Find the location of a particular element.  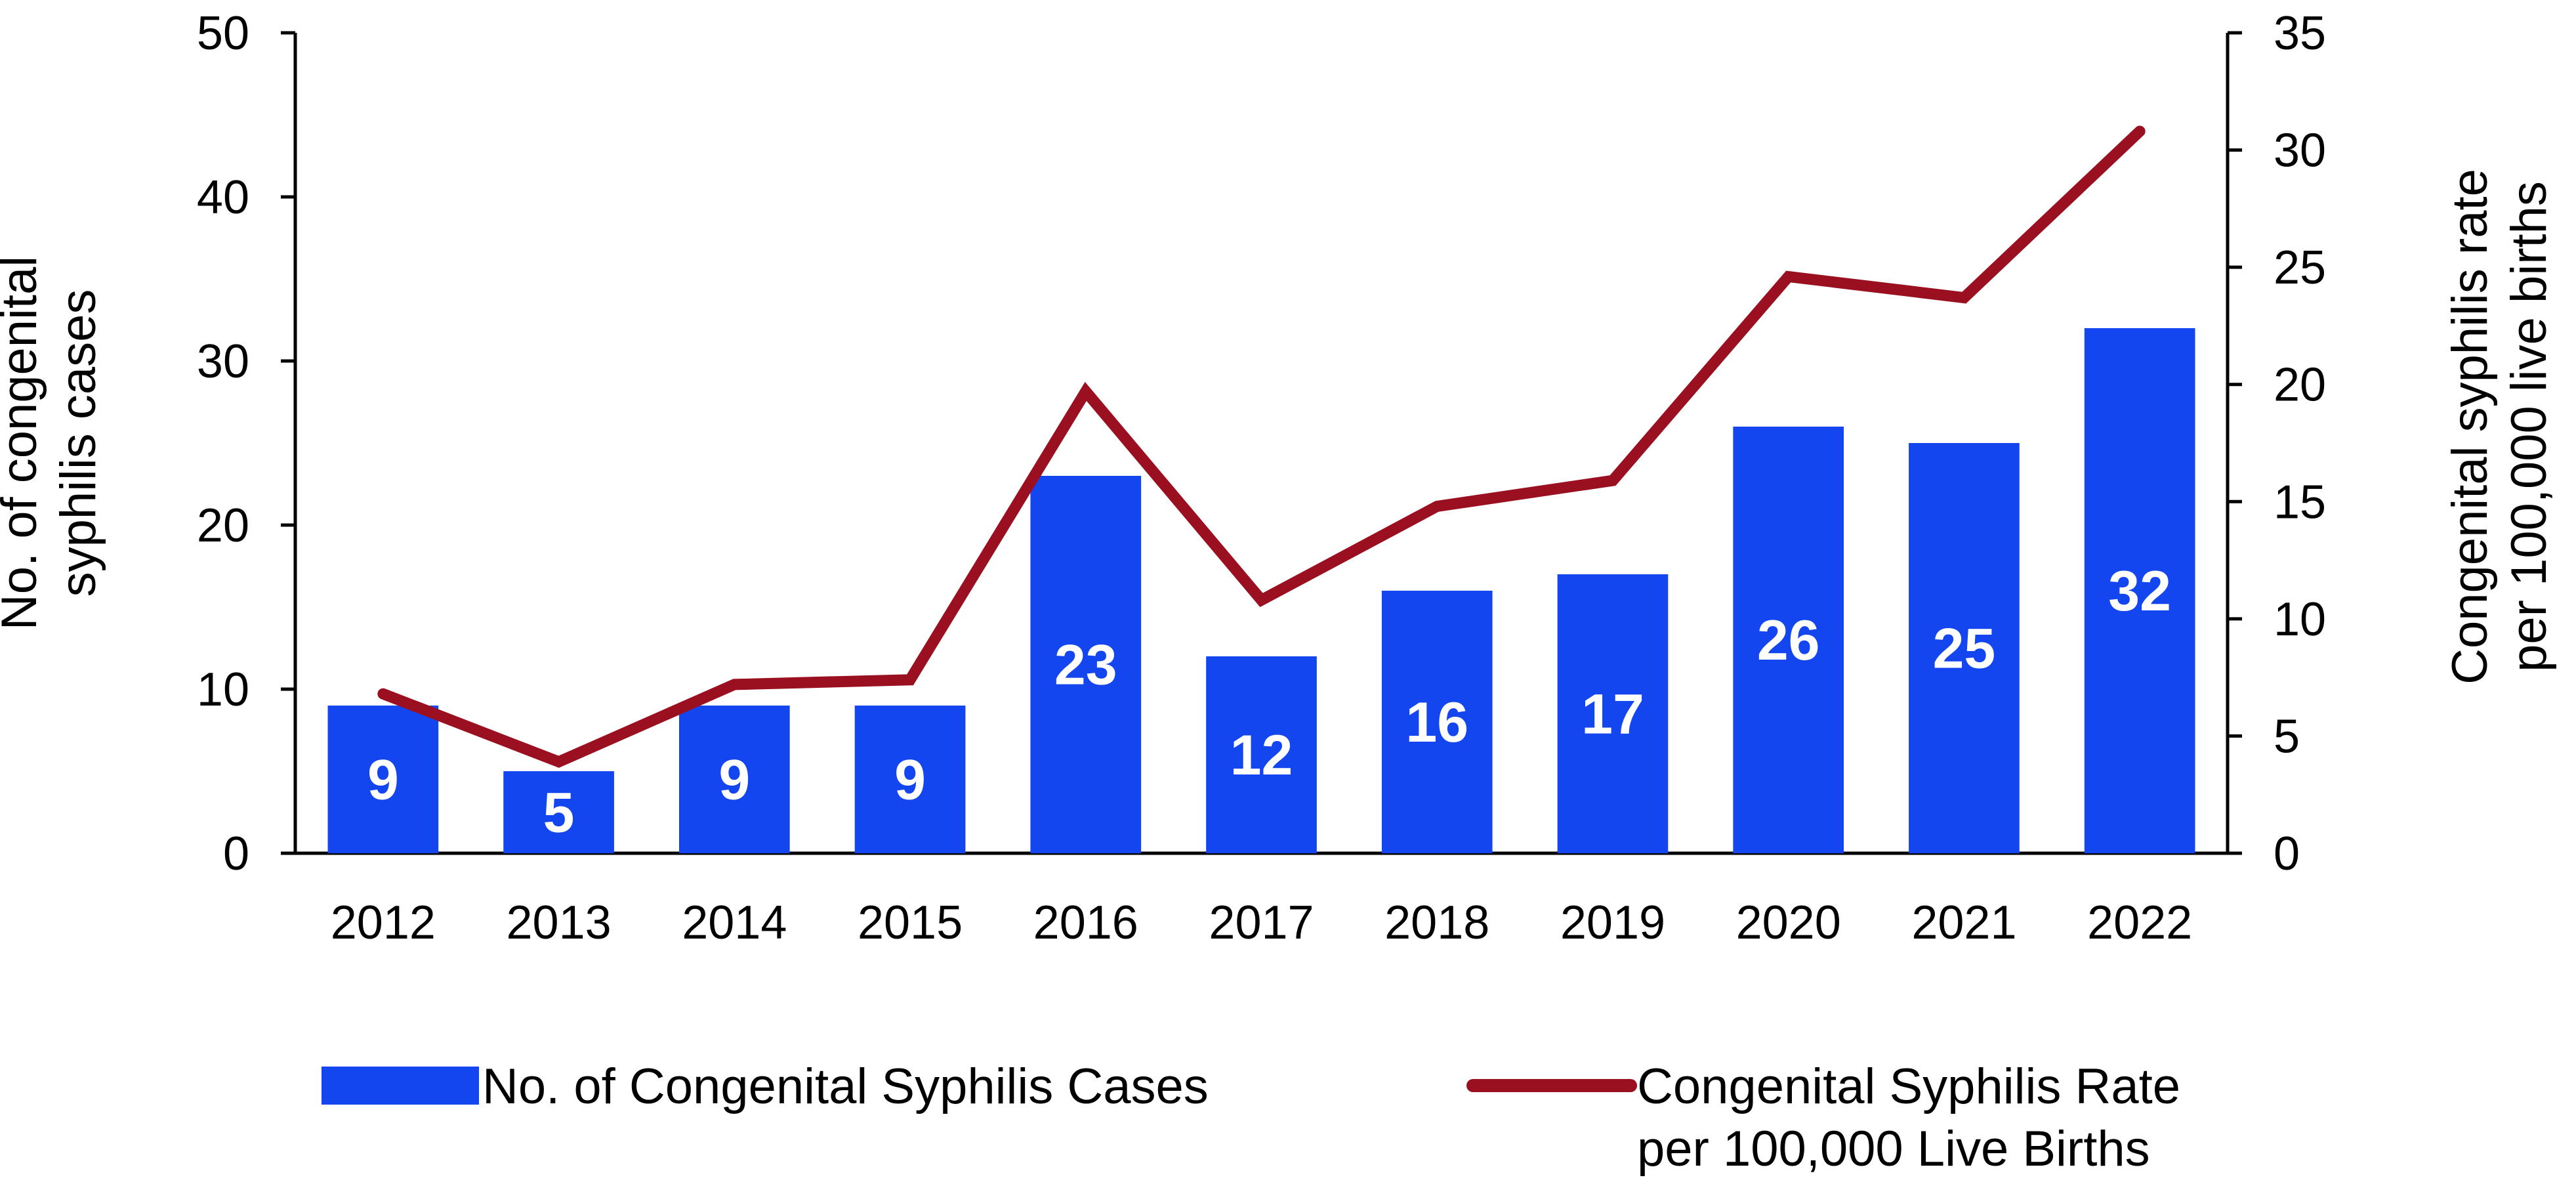

bar-2012 is located at coordinates (383, 779).